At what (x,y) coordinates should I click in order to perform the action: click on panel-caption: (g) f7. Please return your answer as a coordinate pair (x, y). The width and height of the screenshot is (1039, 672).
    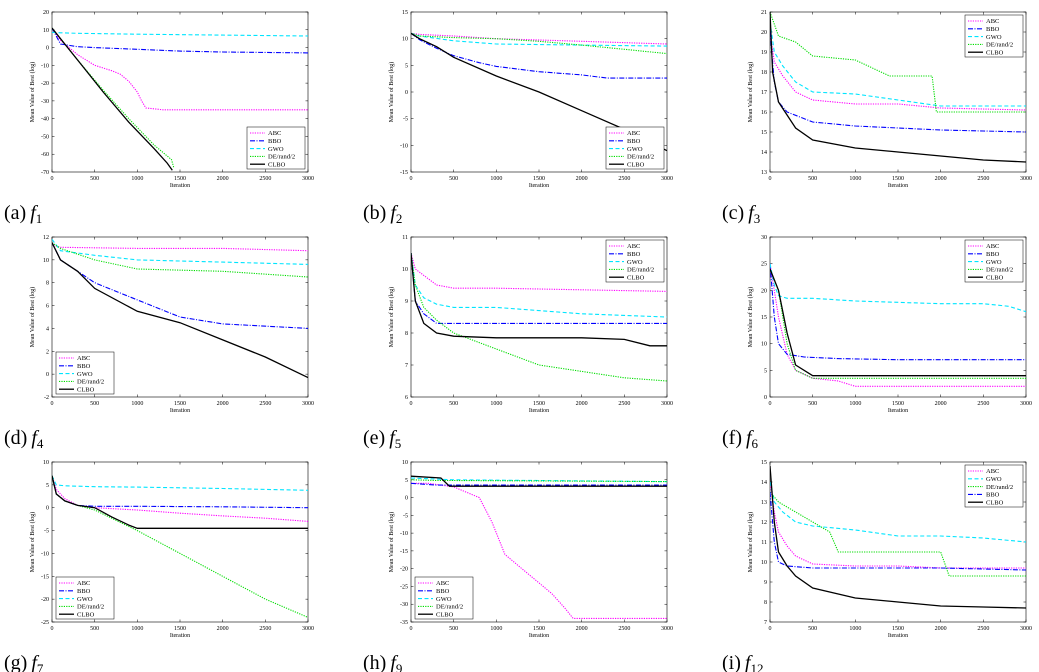
    Looking at the image, I should click on (24, 662).